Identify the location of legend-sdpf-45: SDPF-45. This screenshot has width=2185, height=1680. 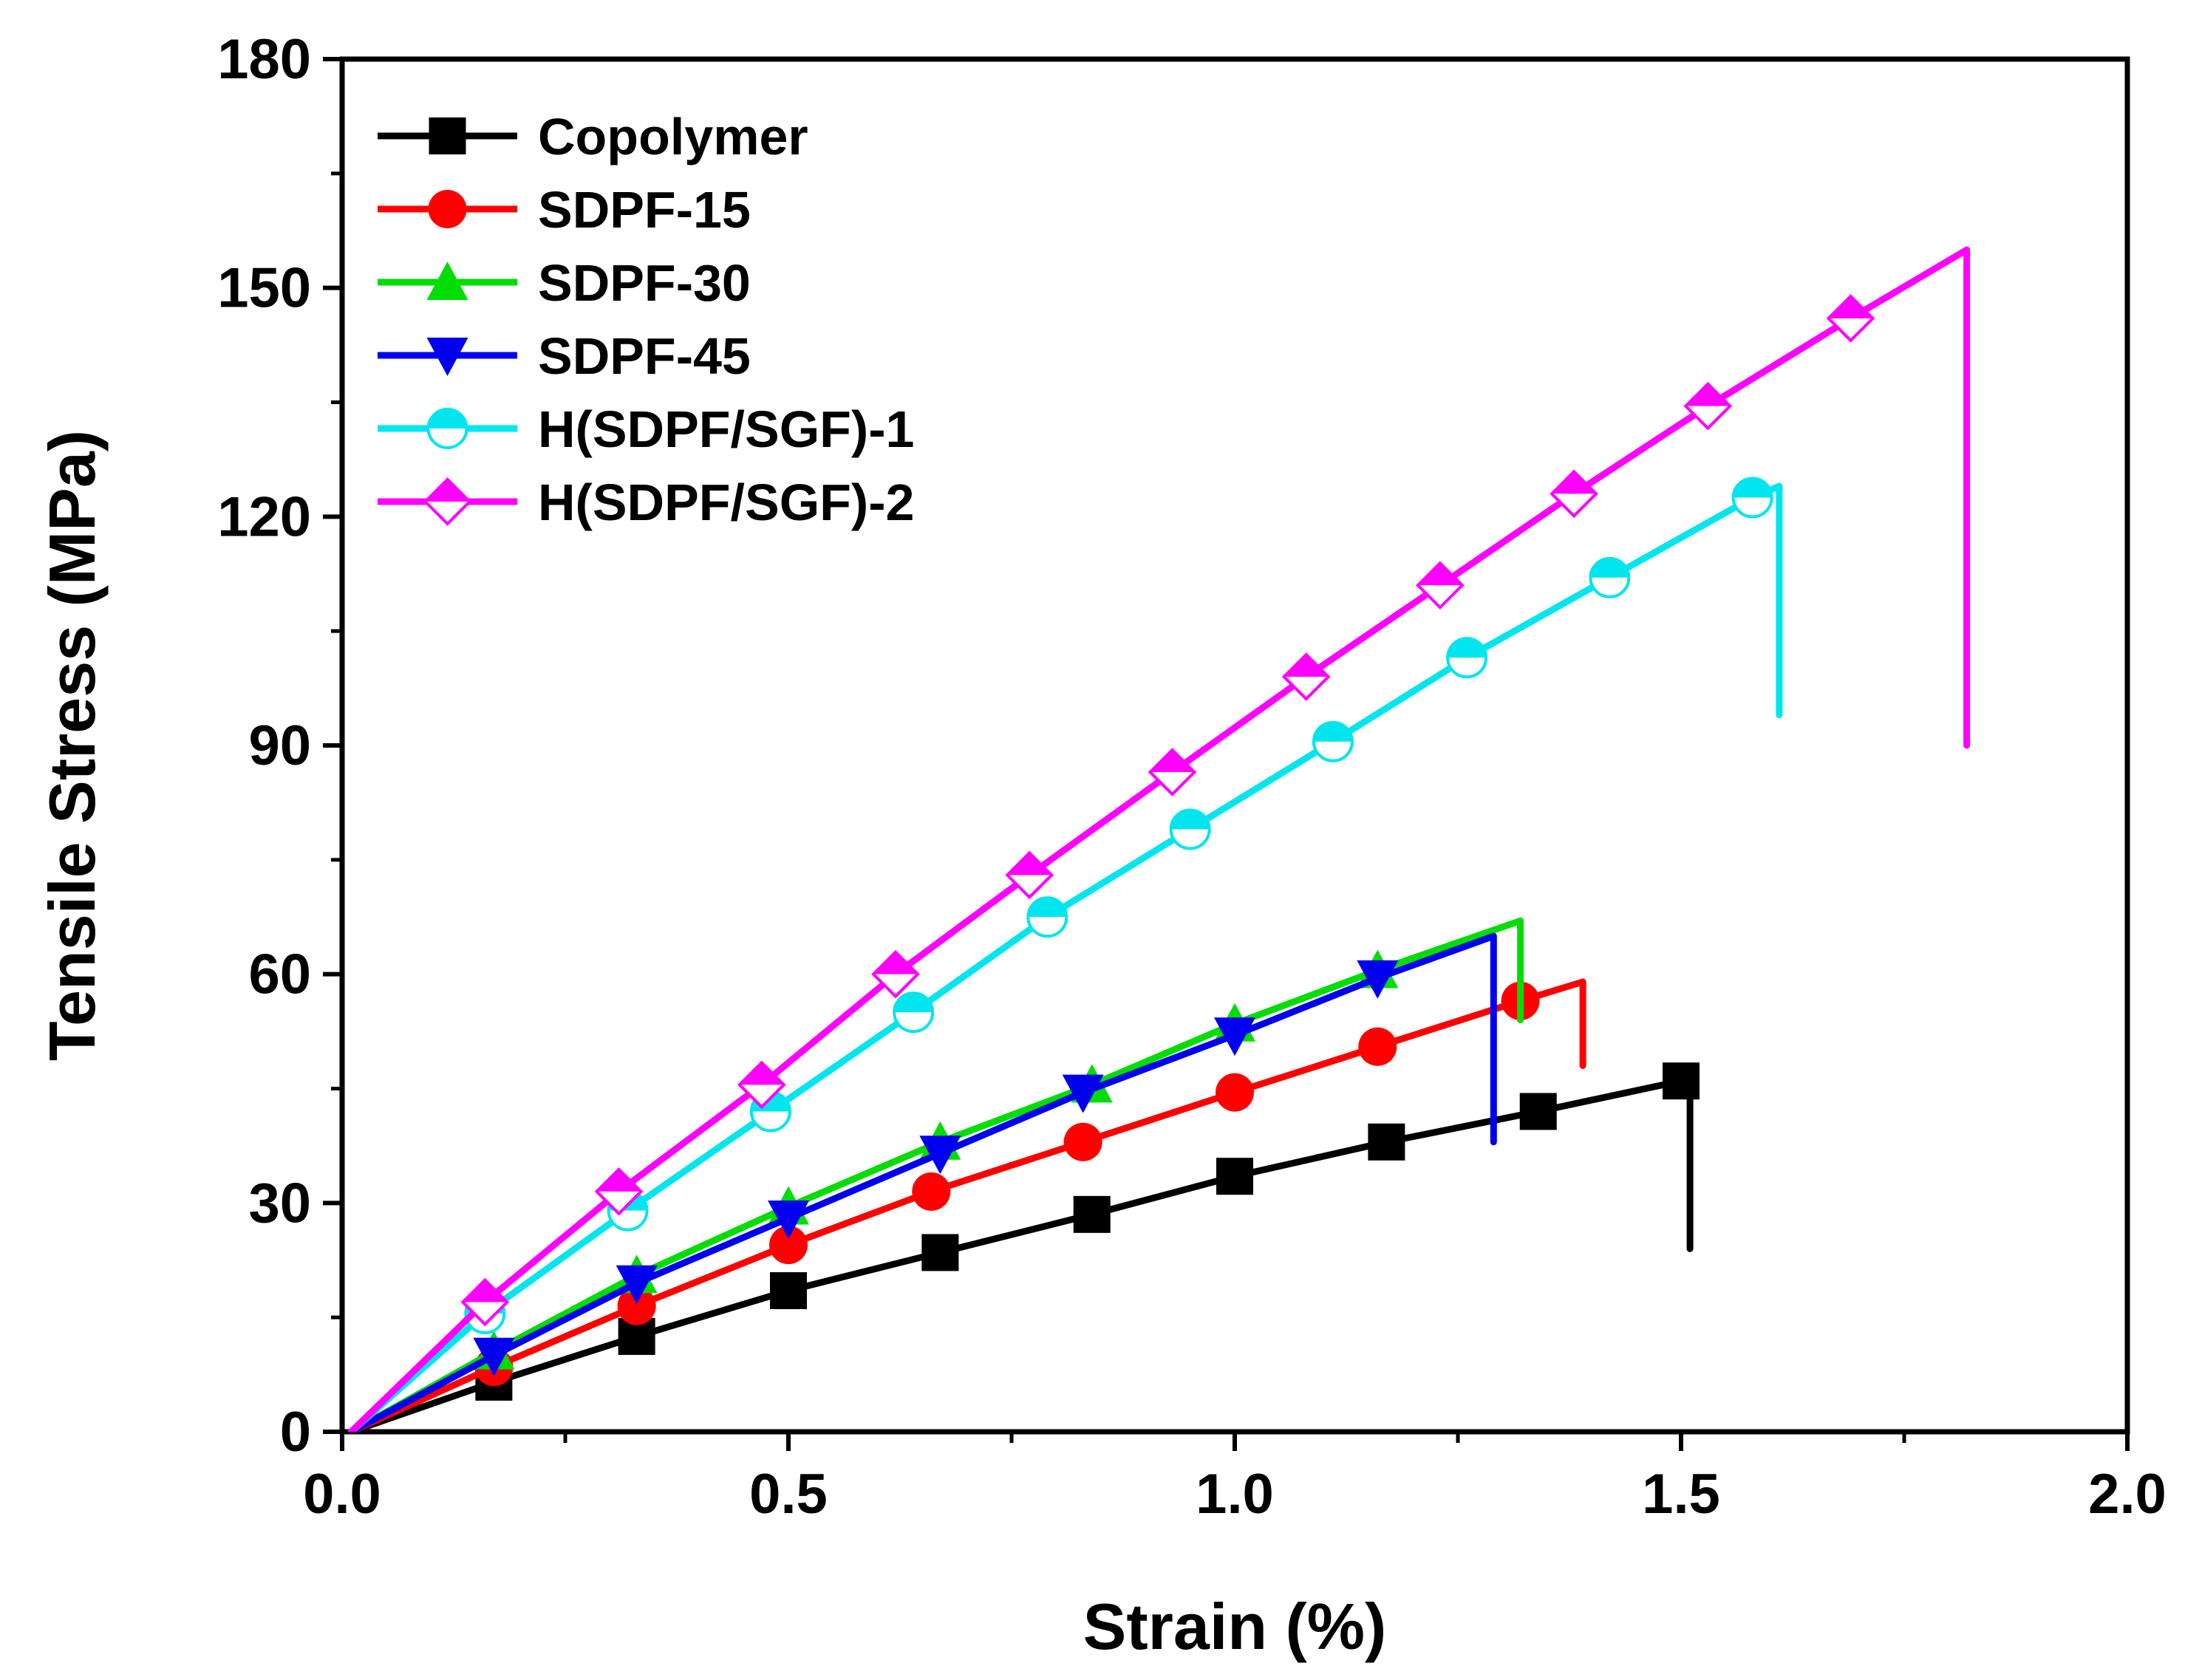
(564, 356).